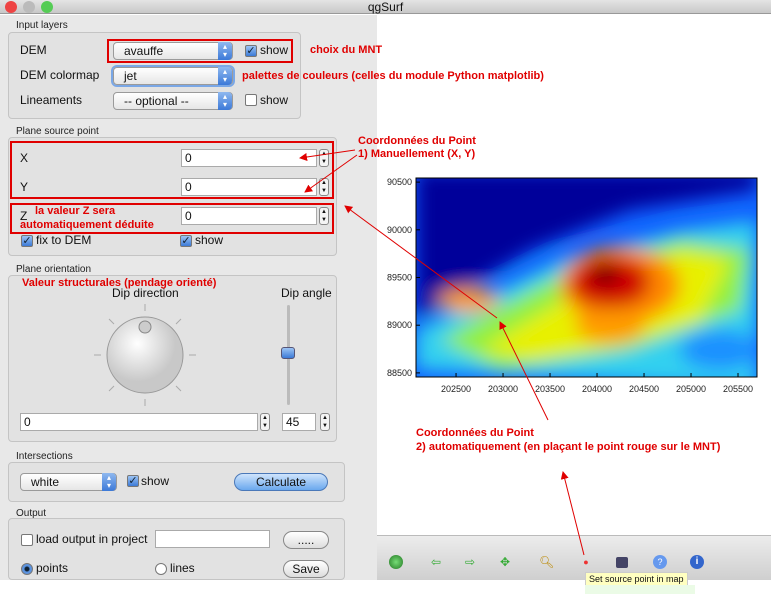 The image size is (771, 600). I want to click on orientation-label: Plane orientation, so click(54, 269).